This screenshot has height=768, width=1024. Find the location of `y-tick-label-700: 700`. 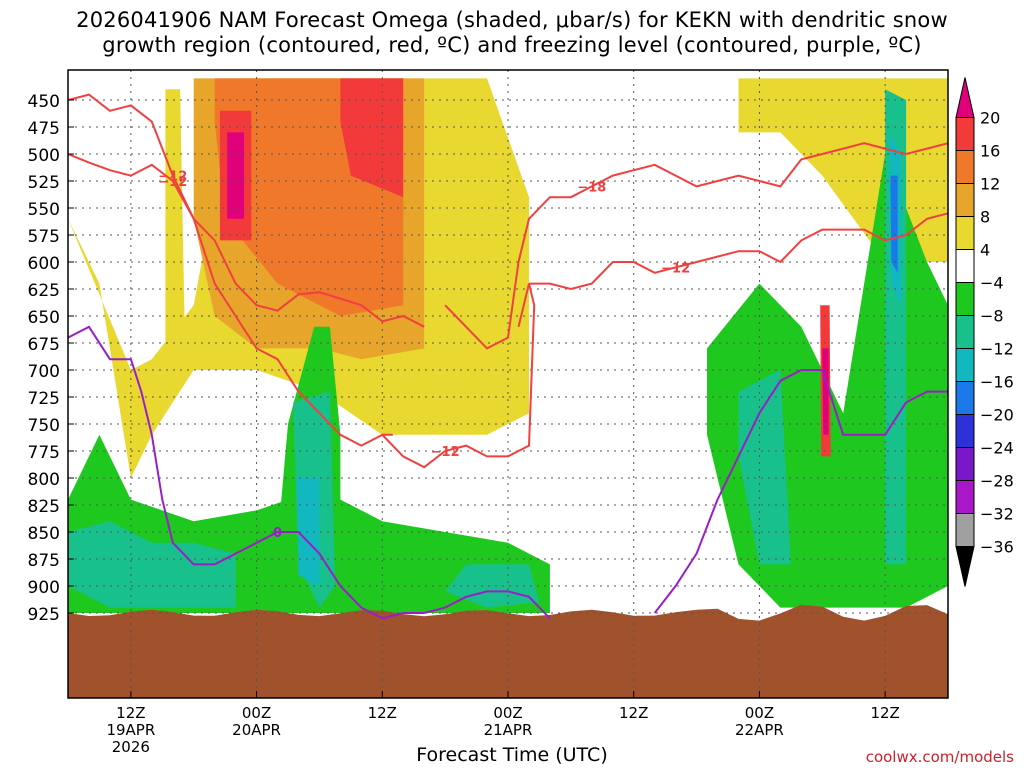

y-tick-label-700: 700 is located at coordinates (44, 372).